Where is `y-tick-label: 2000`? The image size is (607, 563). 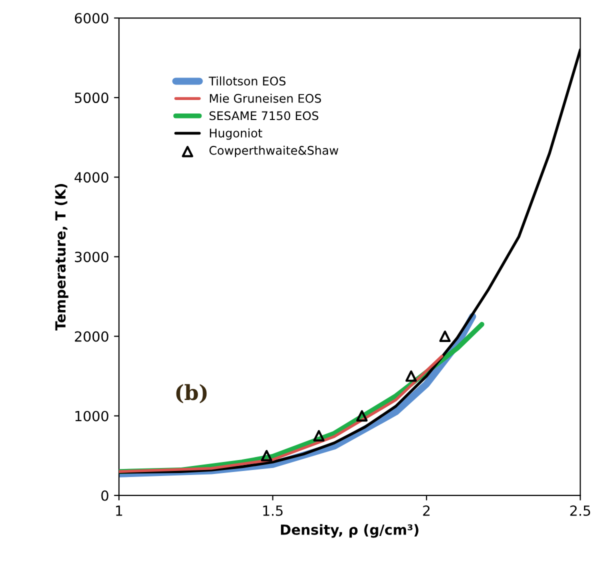 y-tick-label: 2000 is located at coordinates (91, 336).